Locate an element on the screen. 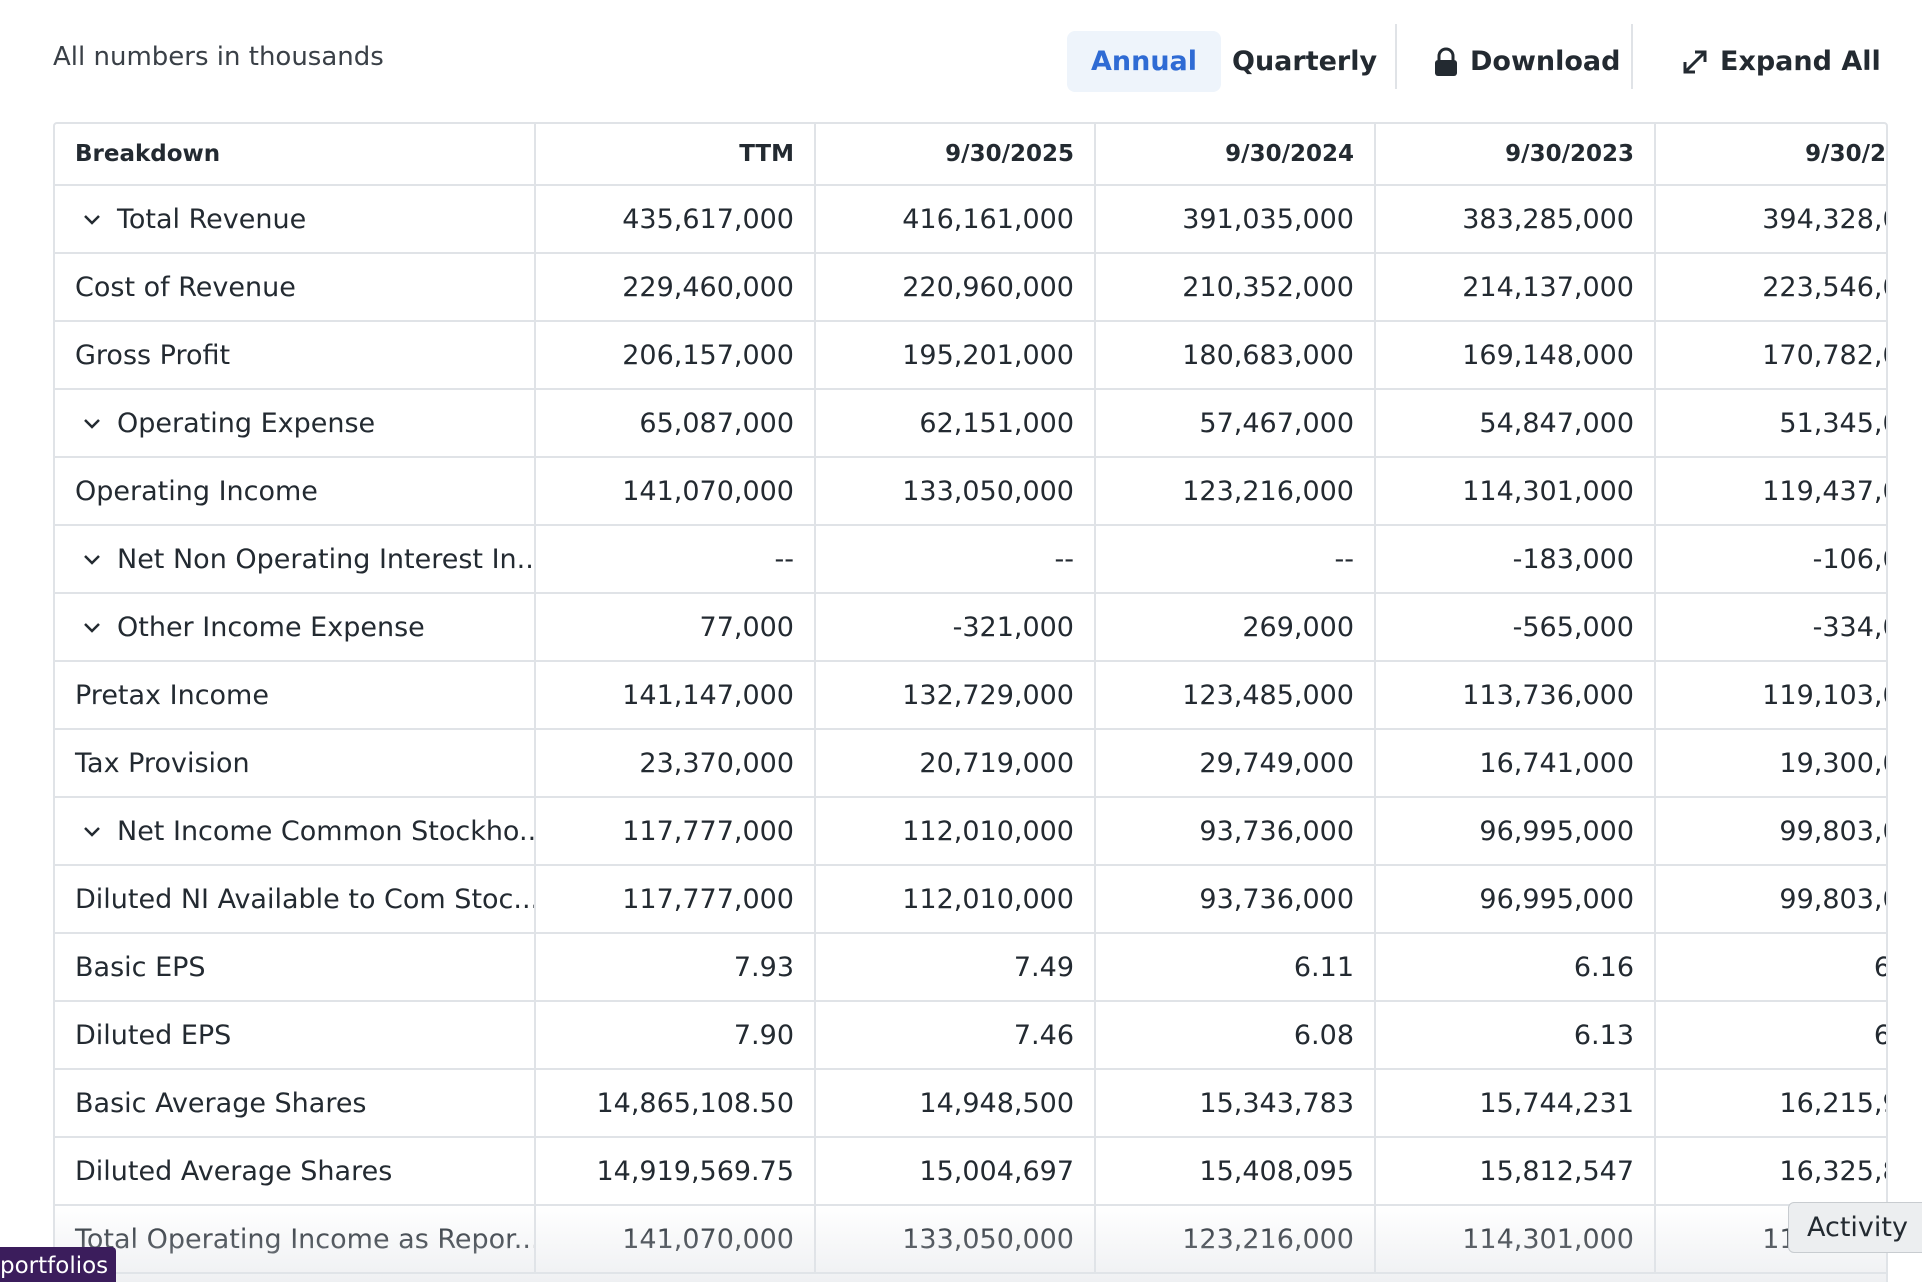 The height and width of the screenshot is (1282, 1922). value-cell: 223,546,000 is located at coordinates (1770, 287).